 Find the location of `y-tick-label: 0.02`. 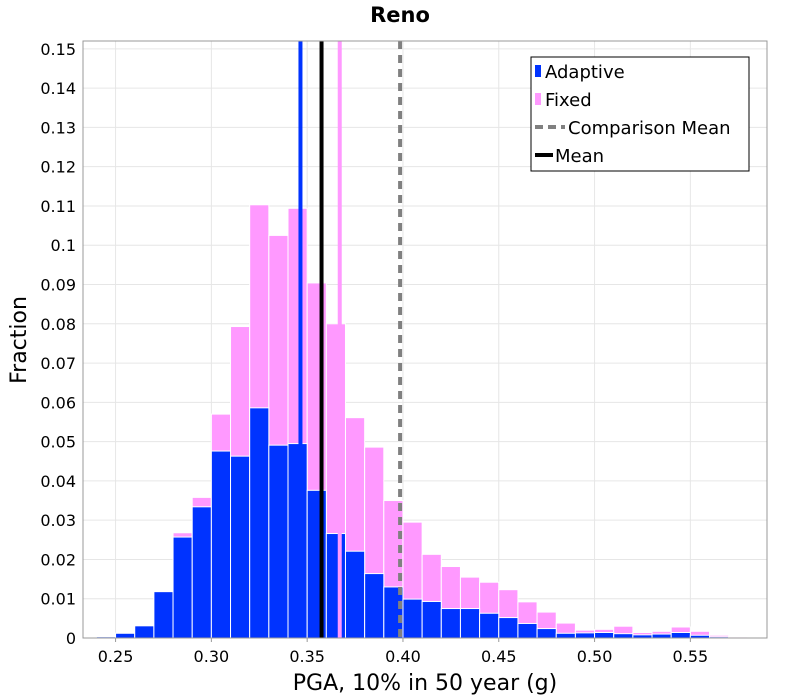

y-tick-label: 0.02 is located at coordinates (58, 559).